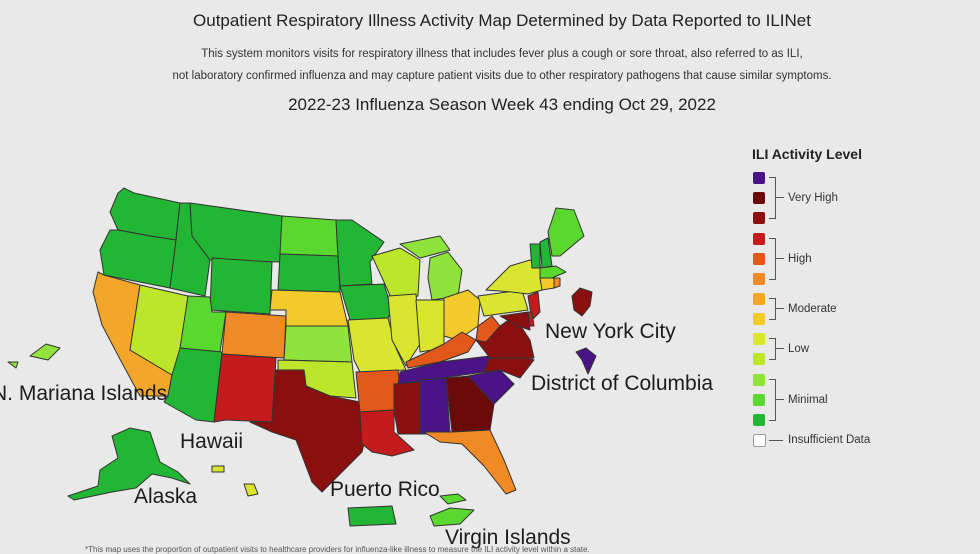  What do you see at coordinates (772, 198) in the screenshot?
I see `legend-bracket-very-high` at bounding box center [772, 198].